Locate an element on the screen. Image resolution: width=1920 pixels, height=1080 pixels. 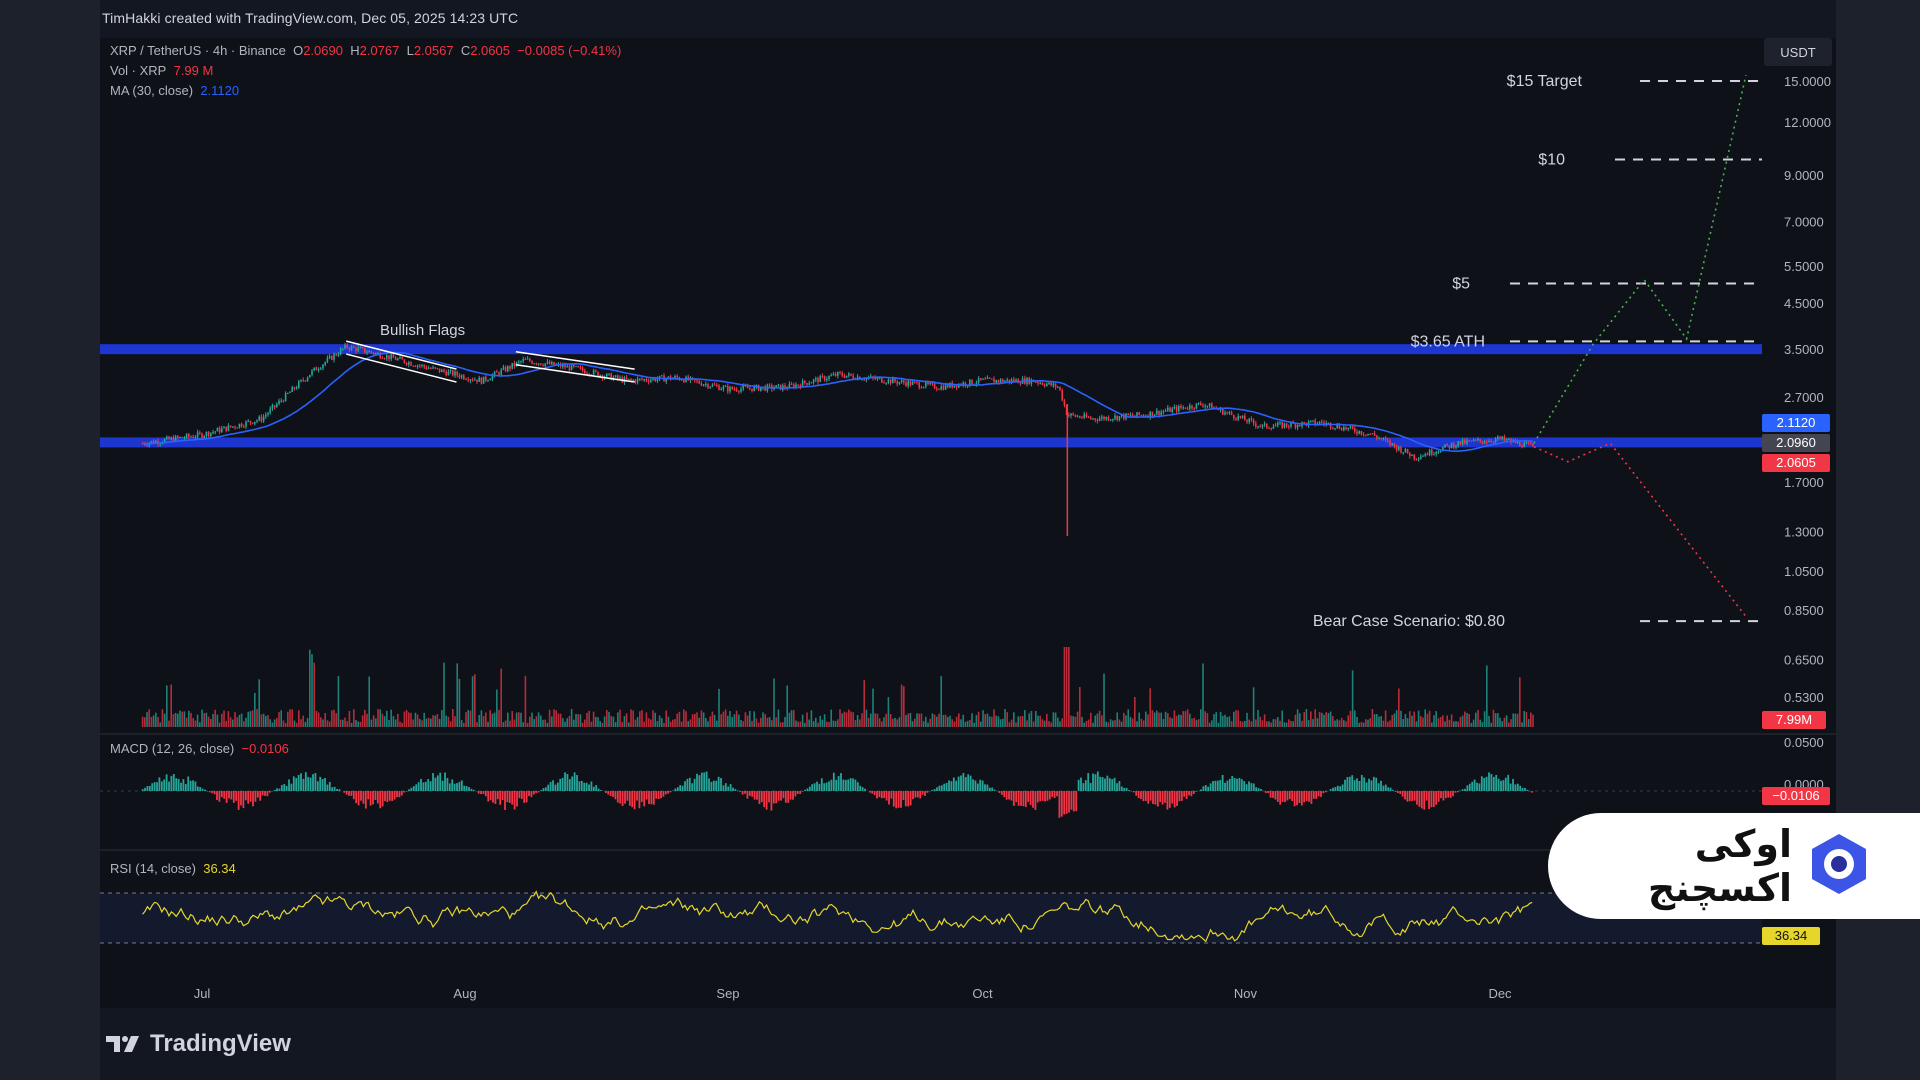
macd-label: MACD (12, 26, close) is located at coordinates (172, 748).